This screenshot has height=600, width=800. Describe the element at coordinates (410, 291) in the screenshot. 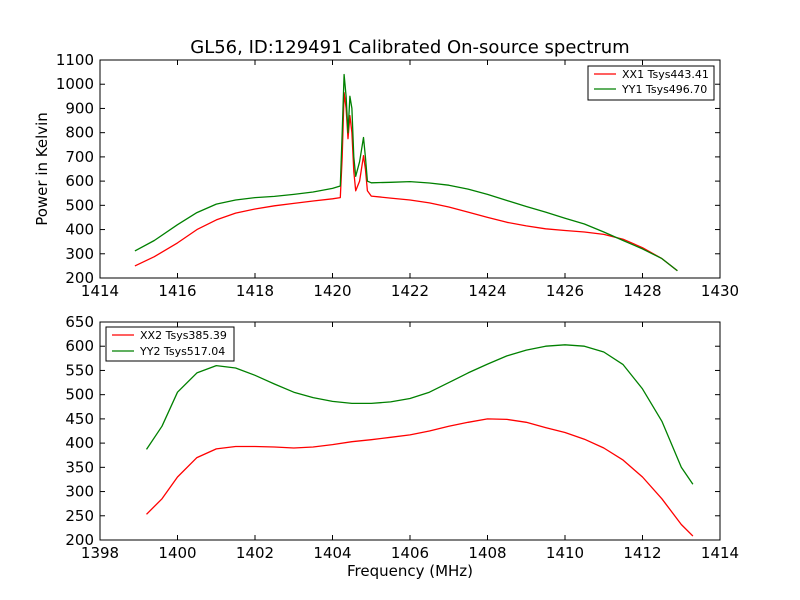

I see `x-tick-label: 1422` at that location.